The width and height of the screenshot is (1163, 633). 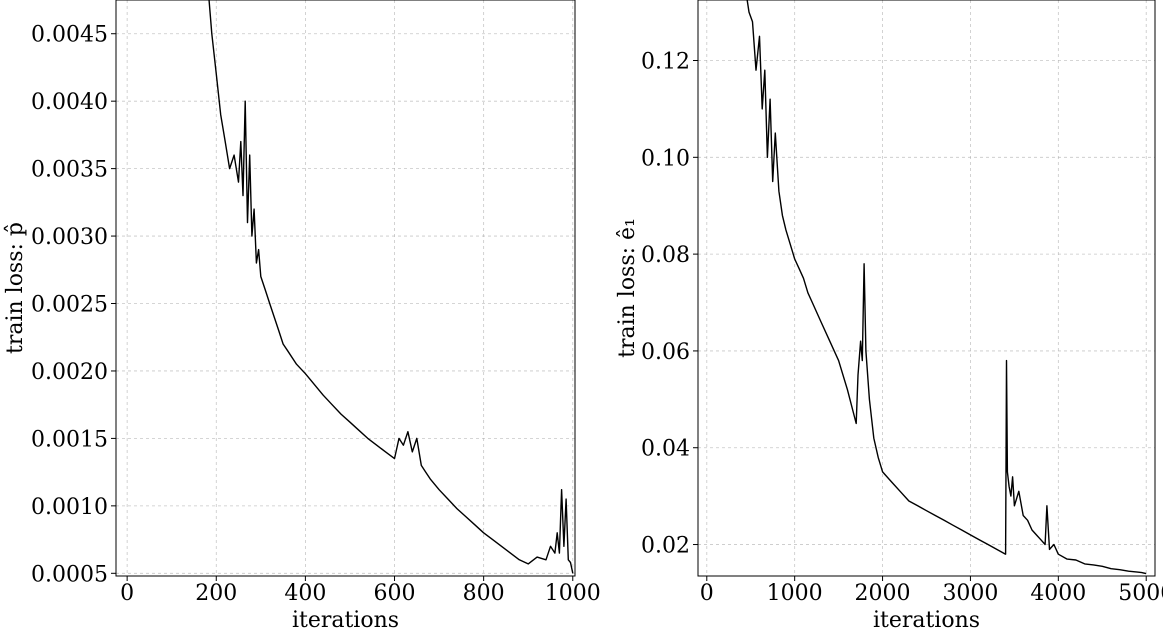 I want to click on y-tick-label: 0.08, so click(x=665, y=255).